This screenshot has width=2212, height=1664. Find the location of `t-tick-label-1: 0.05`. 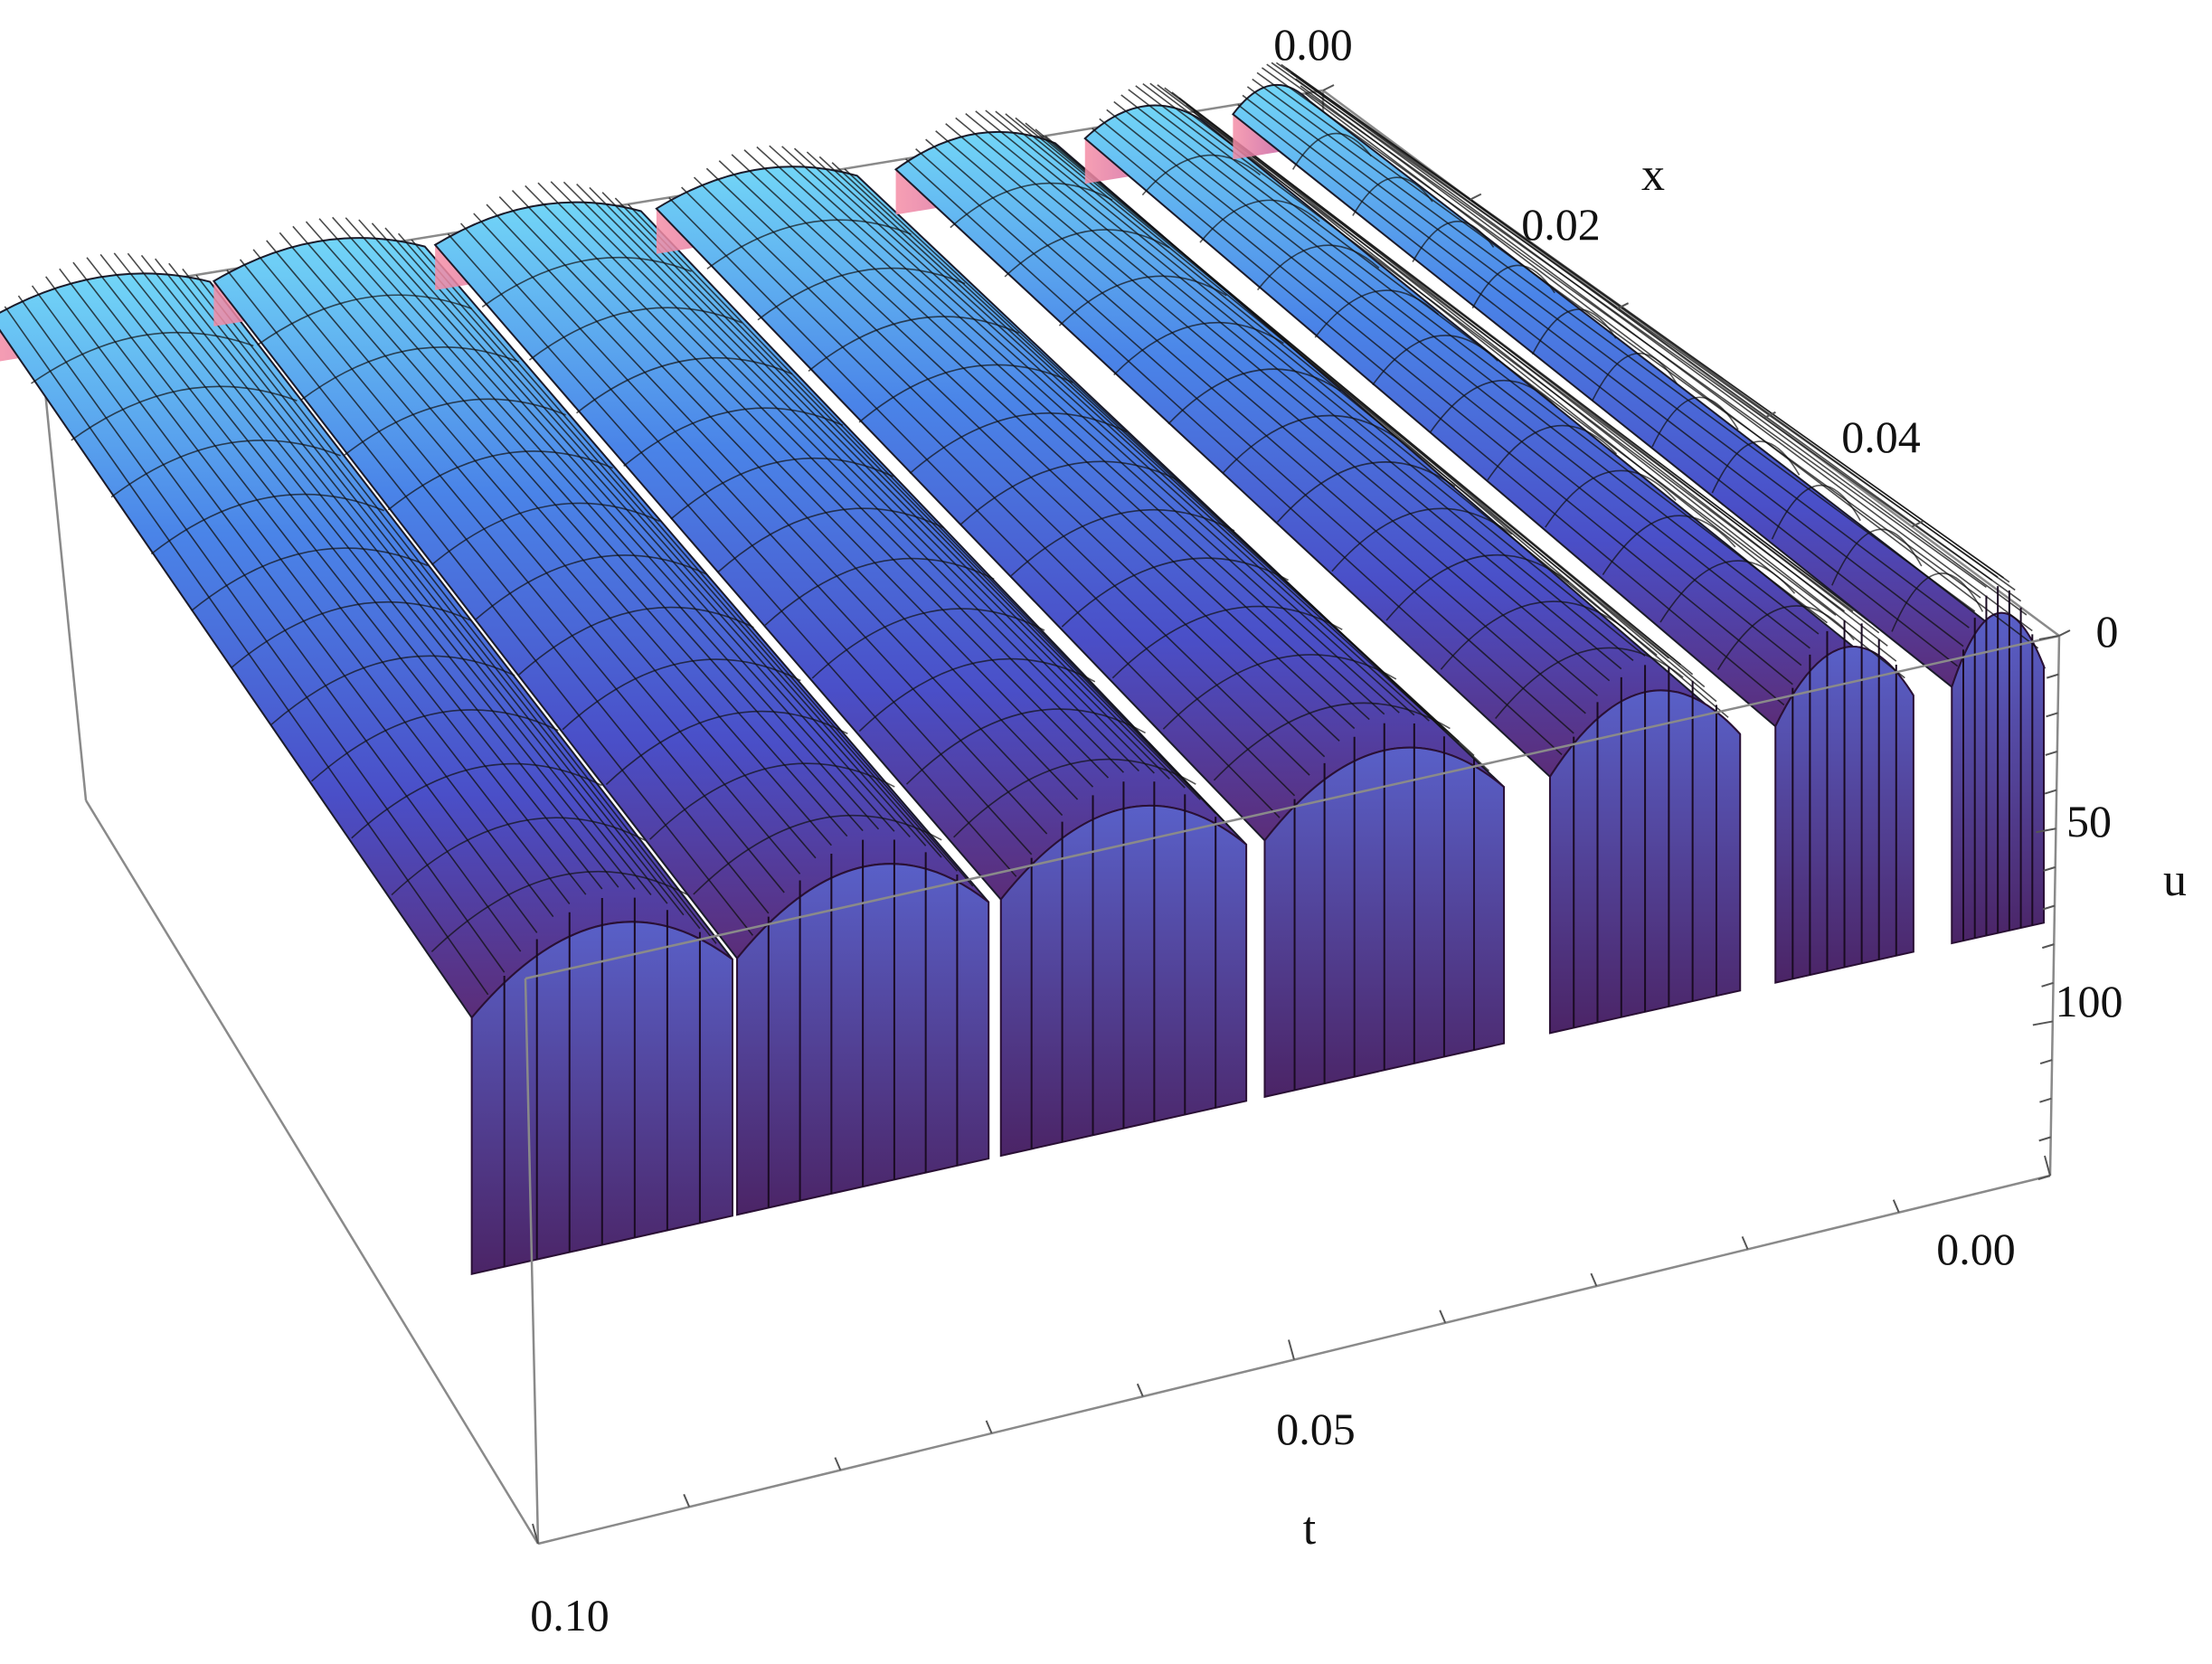

t-tick-label-1: 0.05 is located at coordinates (1316, 1429).